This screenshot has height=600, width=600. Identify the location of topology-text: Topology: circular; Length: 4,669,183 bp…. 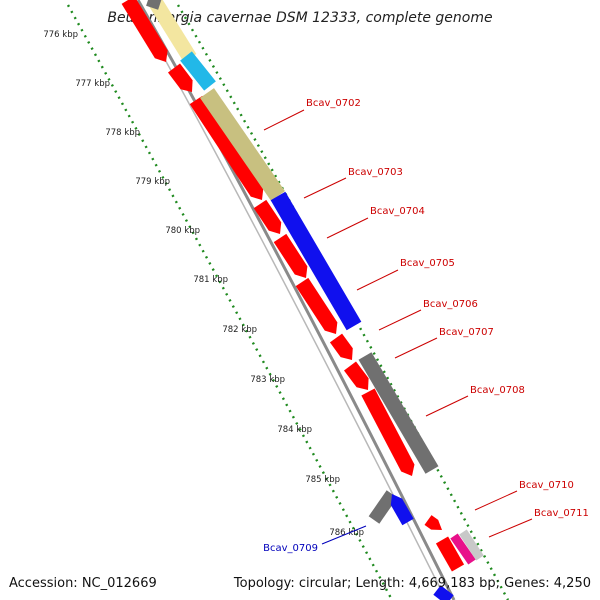
(412, 583).